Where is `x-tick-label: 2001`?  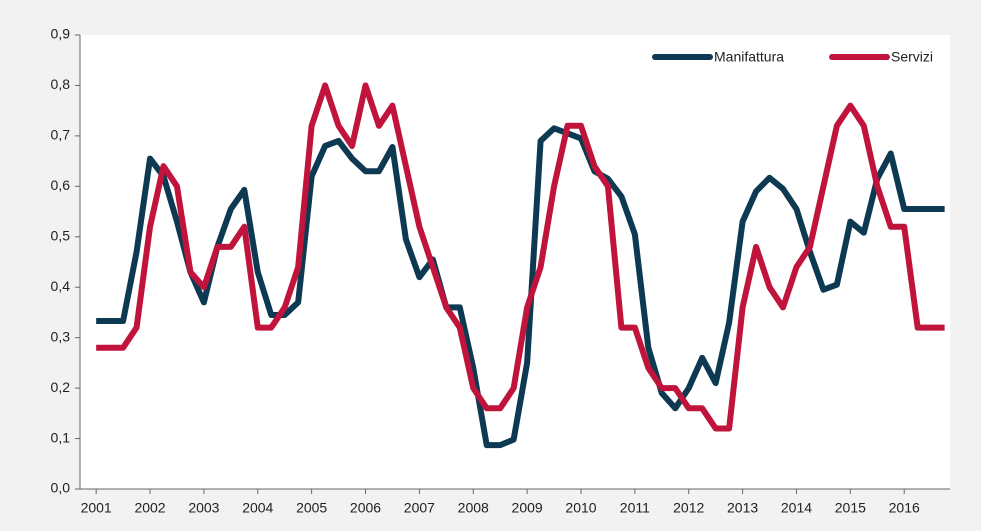 x-tick-label: 2001 is located at coordinates (96, 508).